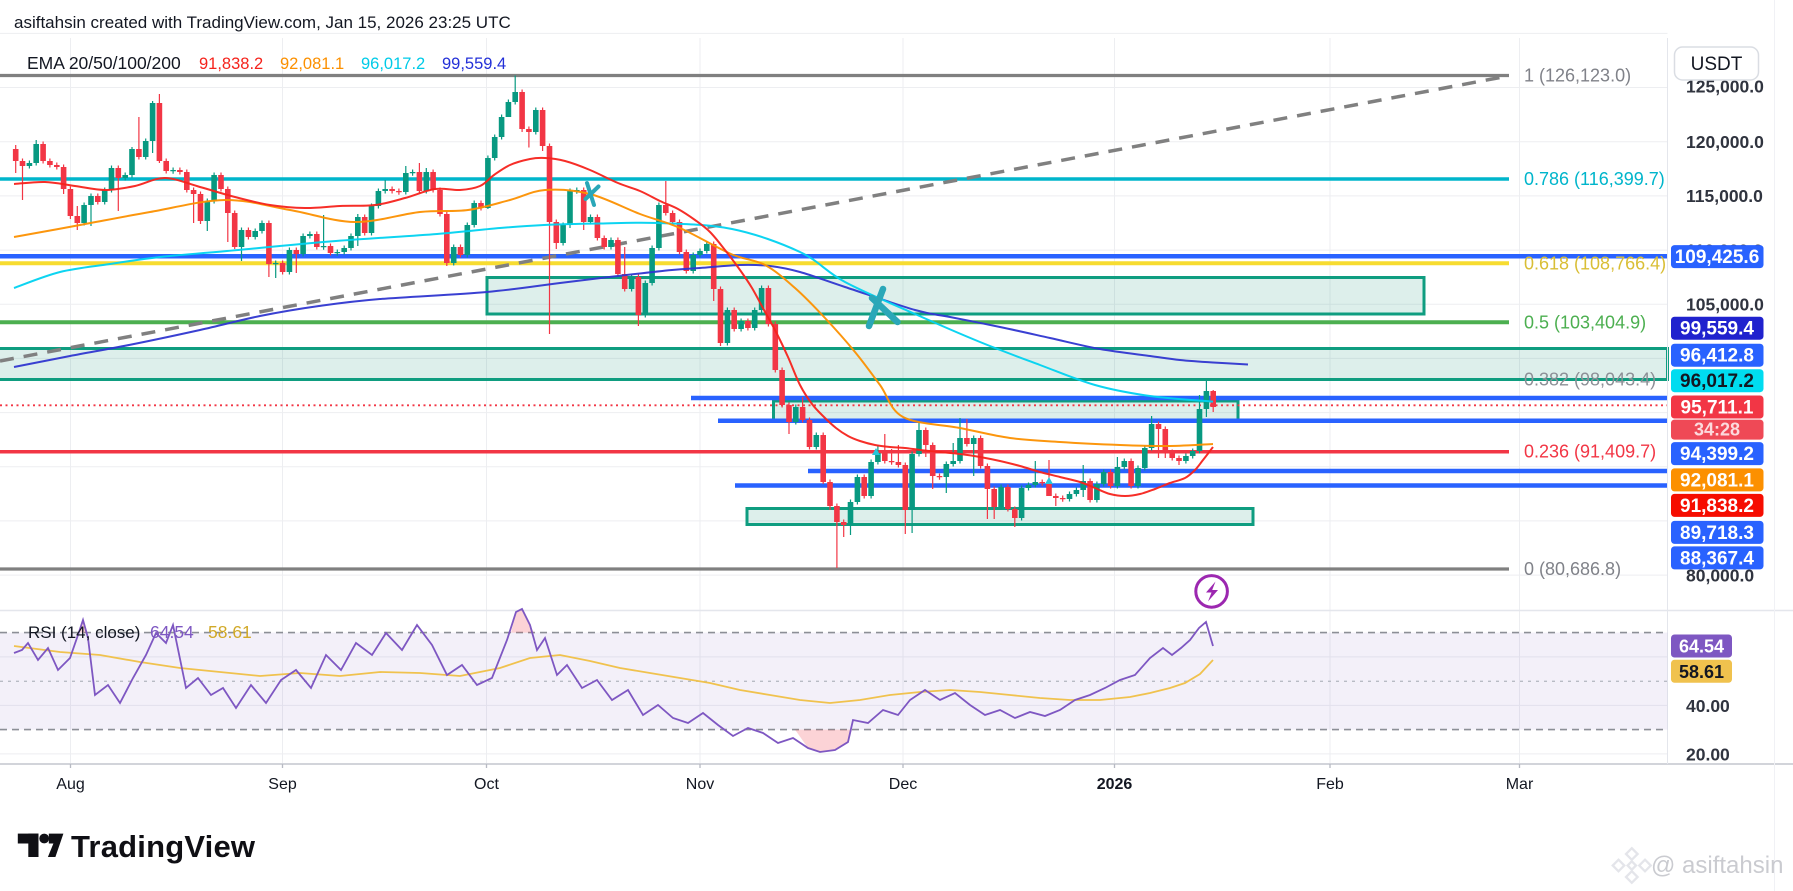 This screenshot has height=891, width=1793. Describe the element at coordinates (1590, 452) in the screenshot. I see `svg-text: 0.236 (91,409.7)` at that location.